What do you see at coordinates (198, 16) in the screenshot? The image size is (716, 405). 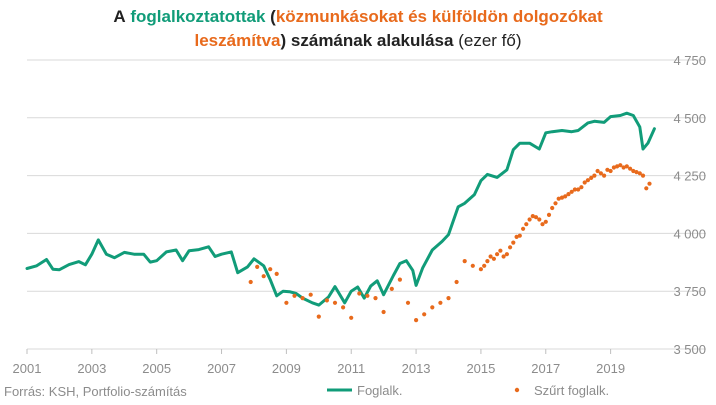 I see `title-green-text: foglalkoztatottak` at bounding box center [198, 16].